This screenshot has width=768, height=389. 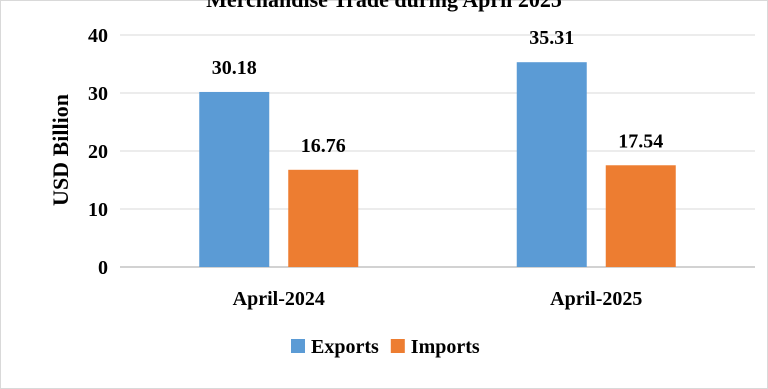 What do you see at coordinates (98, 36) in the screenshot?
I see `y-tick-label: 40` at bounding box center [98, 36].